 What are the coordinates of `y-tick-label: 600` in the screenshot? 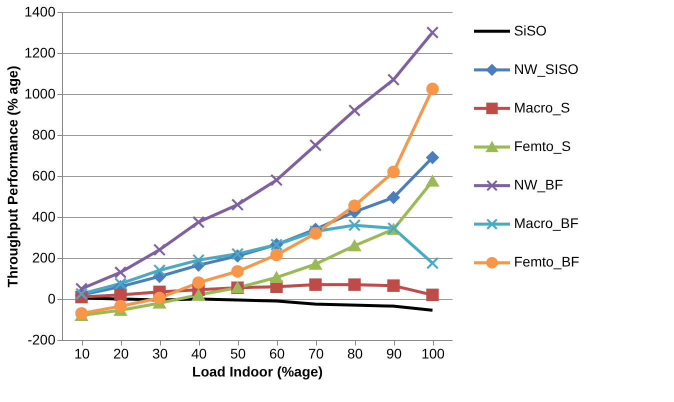 It's located at (44, 176).